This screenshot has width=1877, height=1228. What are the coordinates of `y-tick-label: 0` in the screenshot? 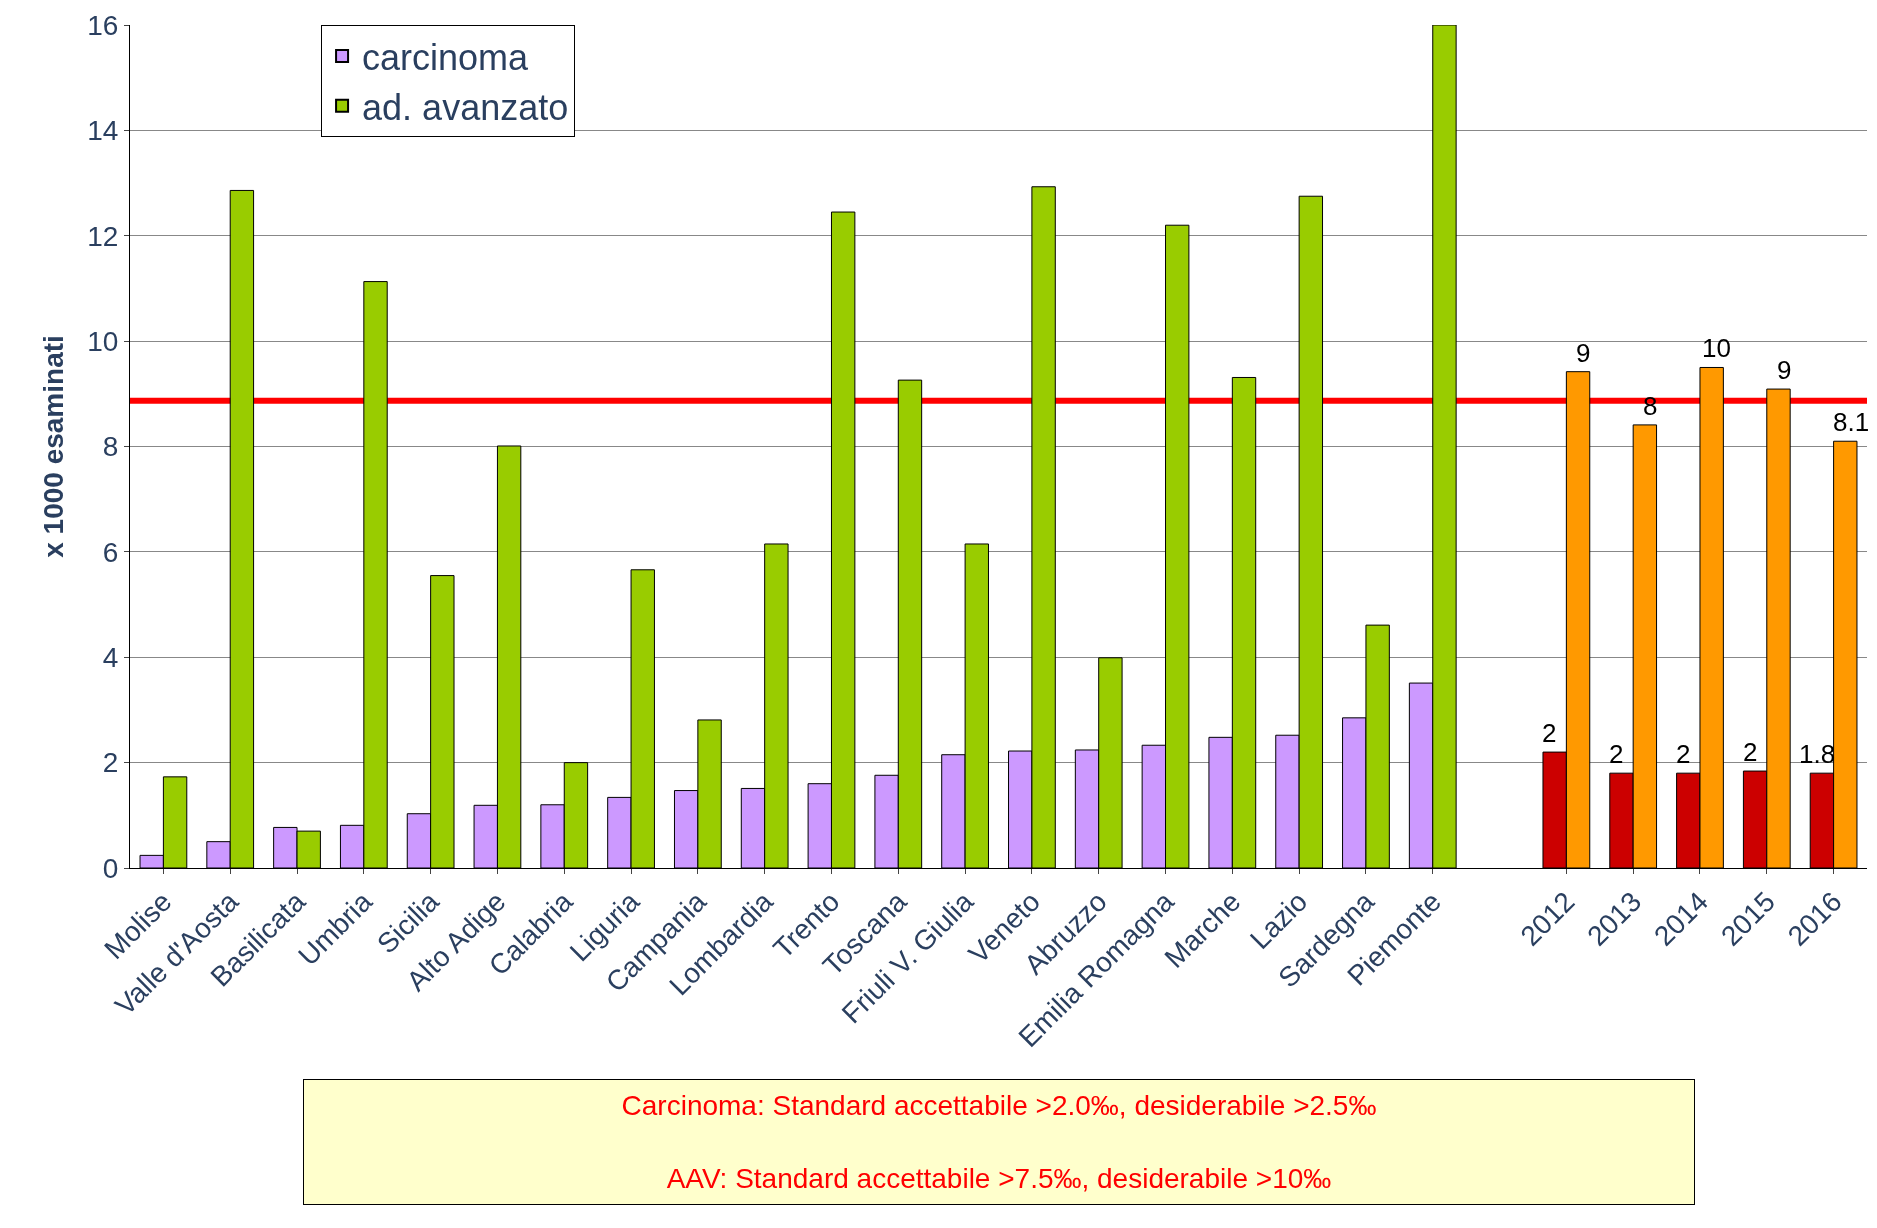 It's located at (110, 868).